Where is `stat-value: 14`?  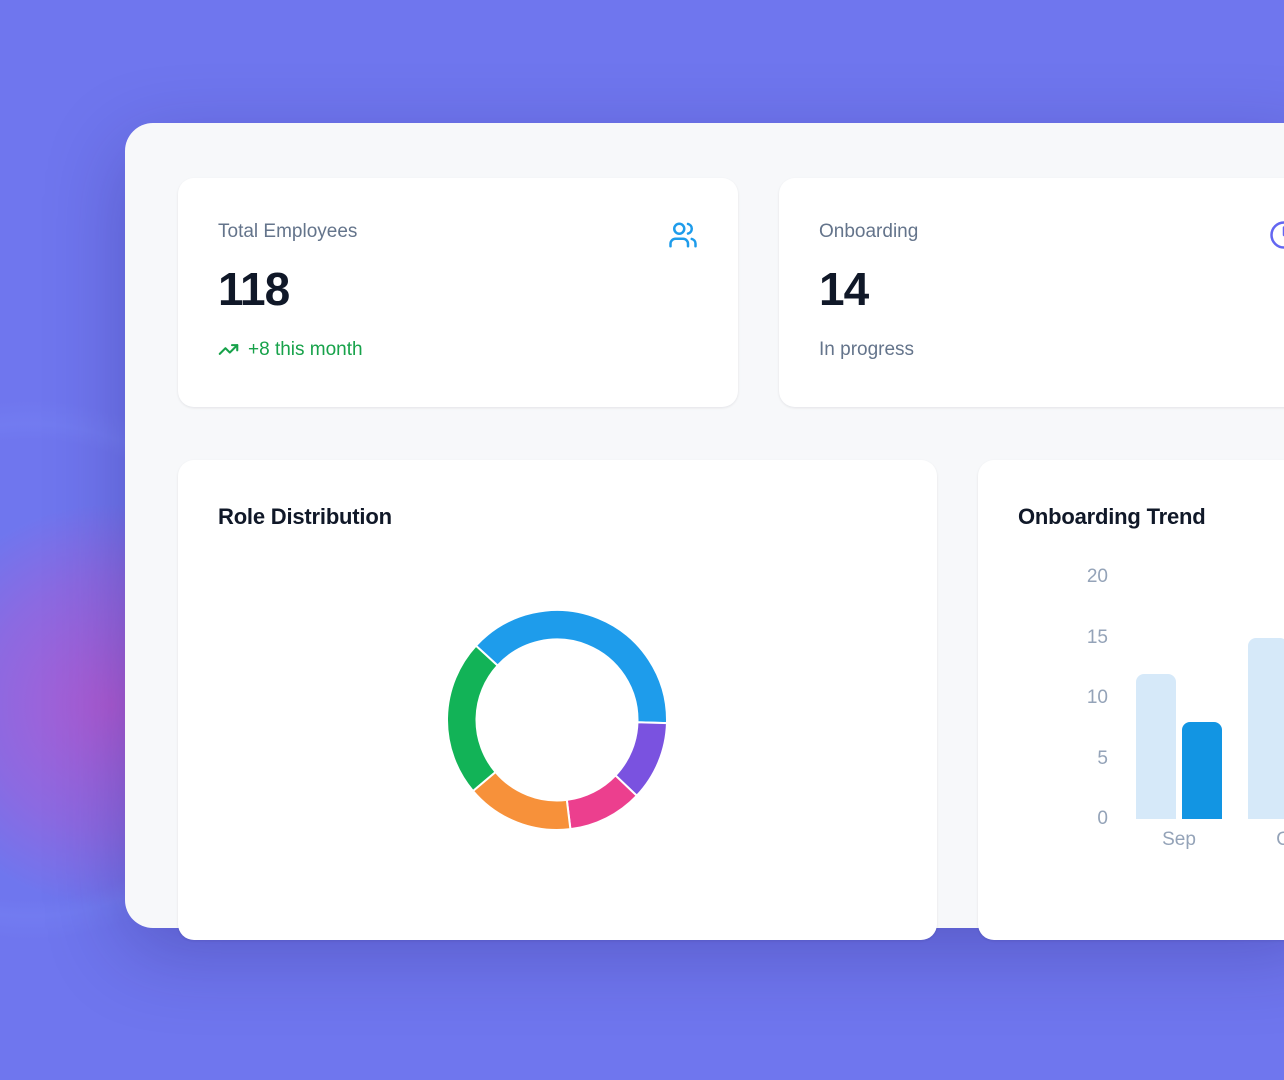 stat-value: 14 is located at coordinates (1051, 289).